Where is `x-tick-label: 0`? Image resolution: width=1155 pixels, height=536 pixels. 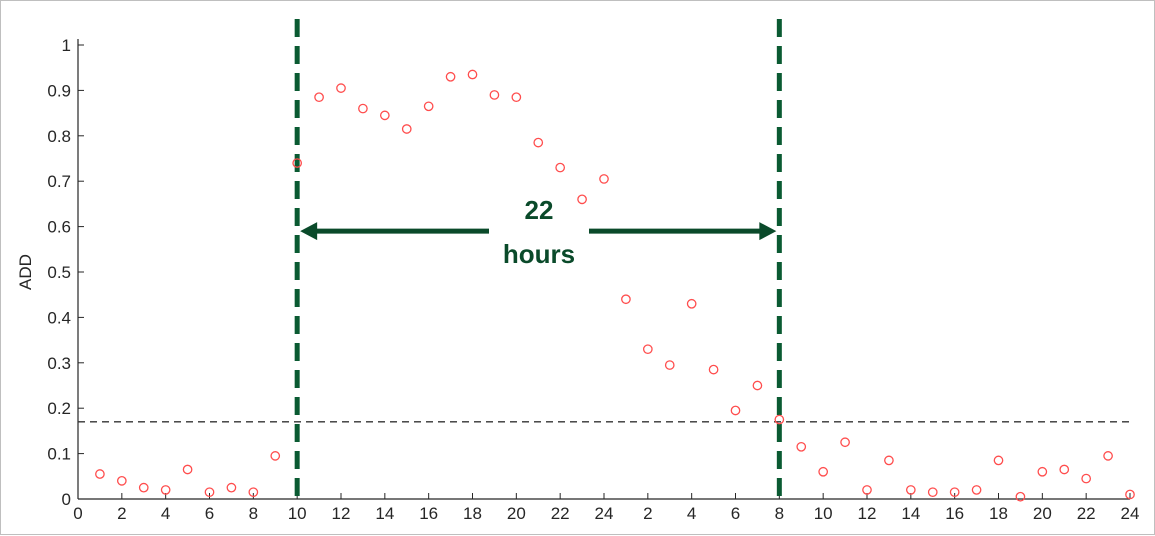 x-tick-label: 0 is located at coordinates (77, 513).